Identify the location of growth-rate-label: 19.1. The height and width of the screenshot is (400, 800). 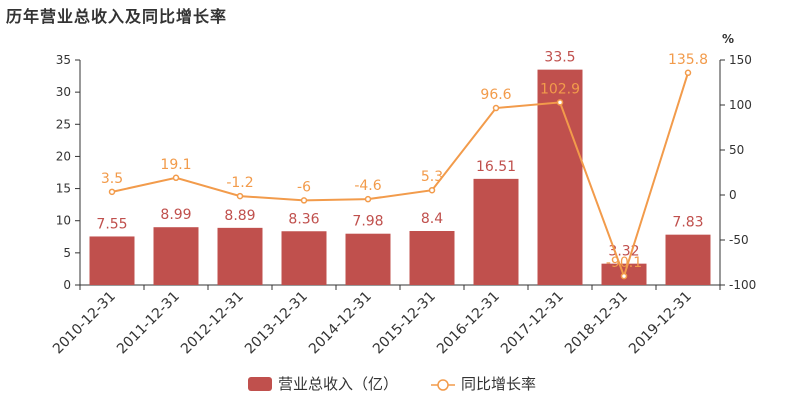
(175, 165).